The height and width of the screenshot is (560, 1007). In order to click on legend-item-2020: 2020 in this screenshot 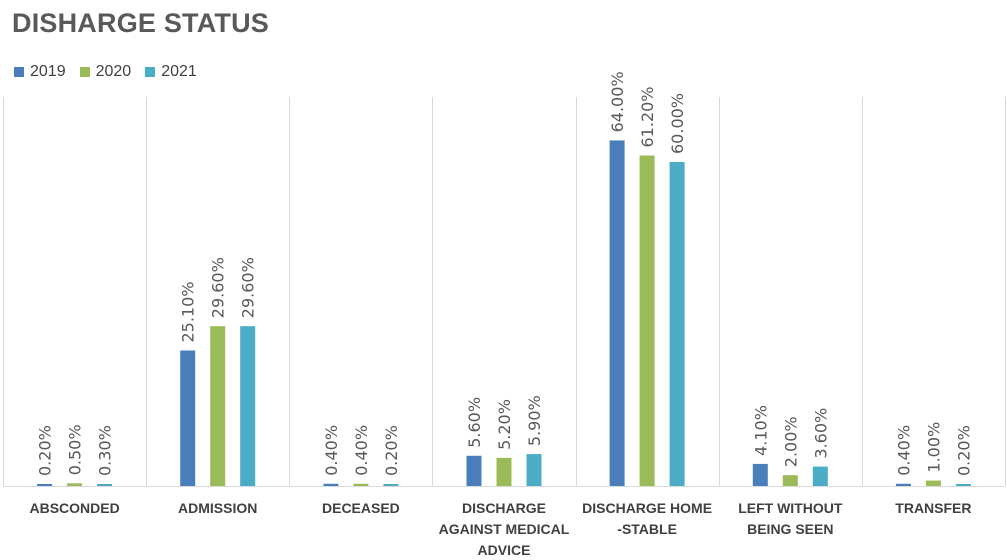, I will do `click(105, 72)`.